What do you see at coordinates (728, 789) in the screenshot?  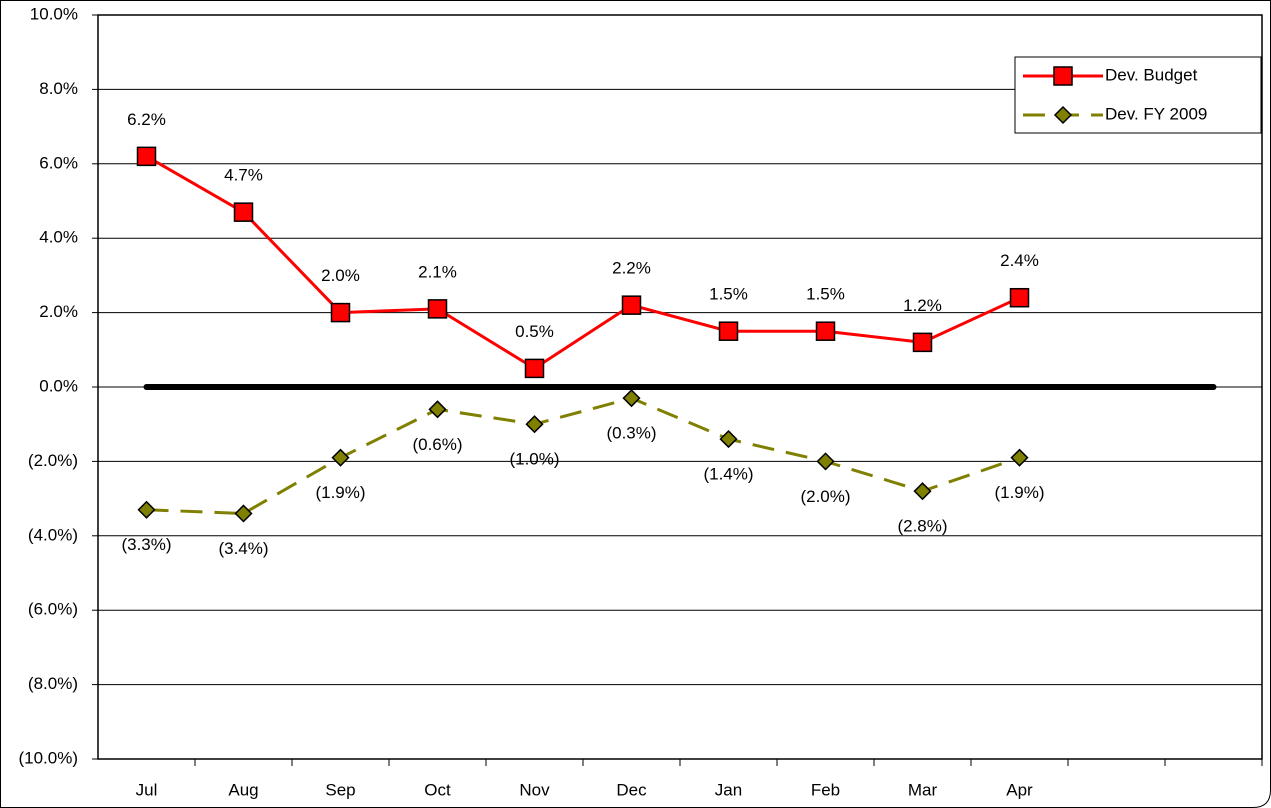 I see `x-tick-label: Jan` at bounding box center [728, 789].